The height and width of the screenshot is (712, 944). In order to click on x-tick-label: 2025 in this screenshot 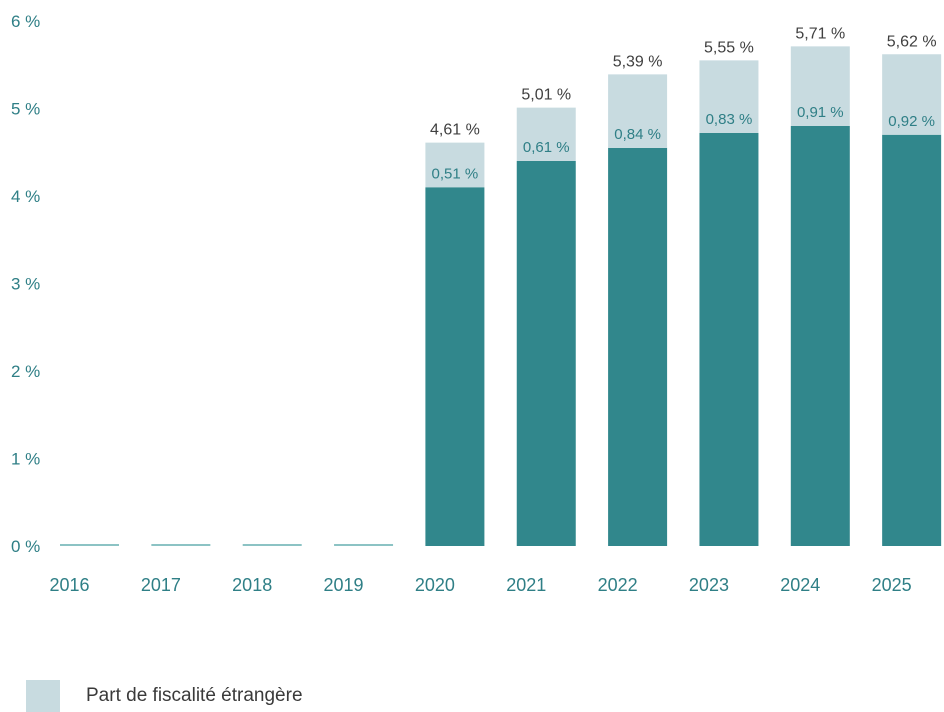, I will do `click(892, 585)`.